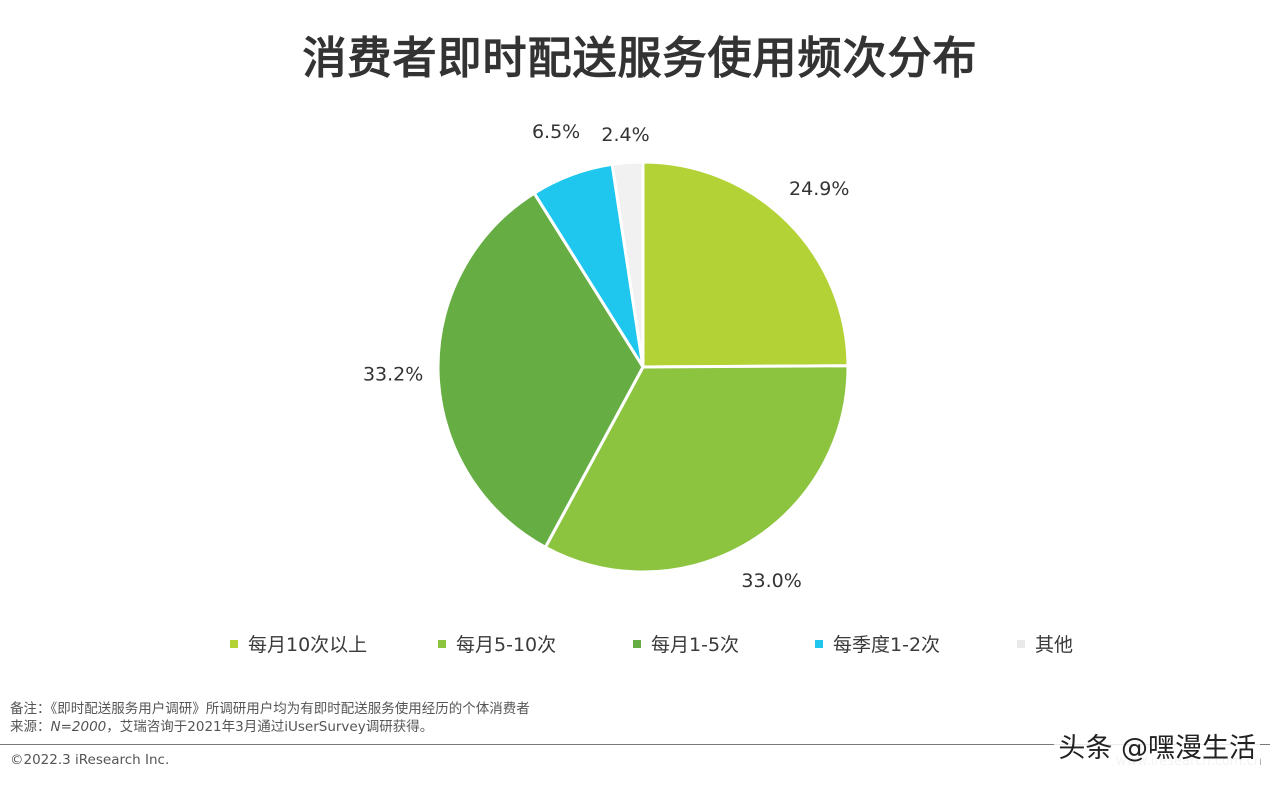 The height and width of the screenshot is (785, 1280). What do you see at coordinates (625, 135) in the screenshot?
I see `data-label-5: 2.4%` at bounding box center [625, 135].